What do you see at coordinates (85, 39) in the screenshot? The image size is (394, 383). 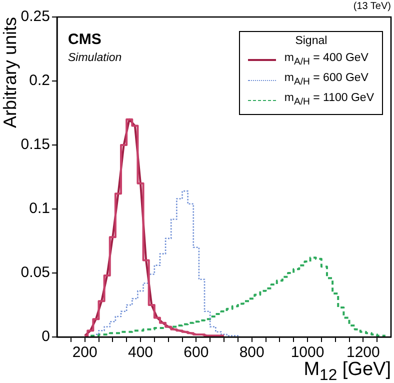 I see `annotation: CMS` at bounding box center [85, 39].